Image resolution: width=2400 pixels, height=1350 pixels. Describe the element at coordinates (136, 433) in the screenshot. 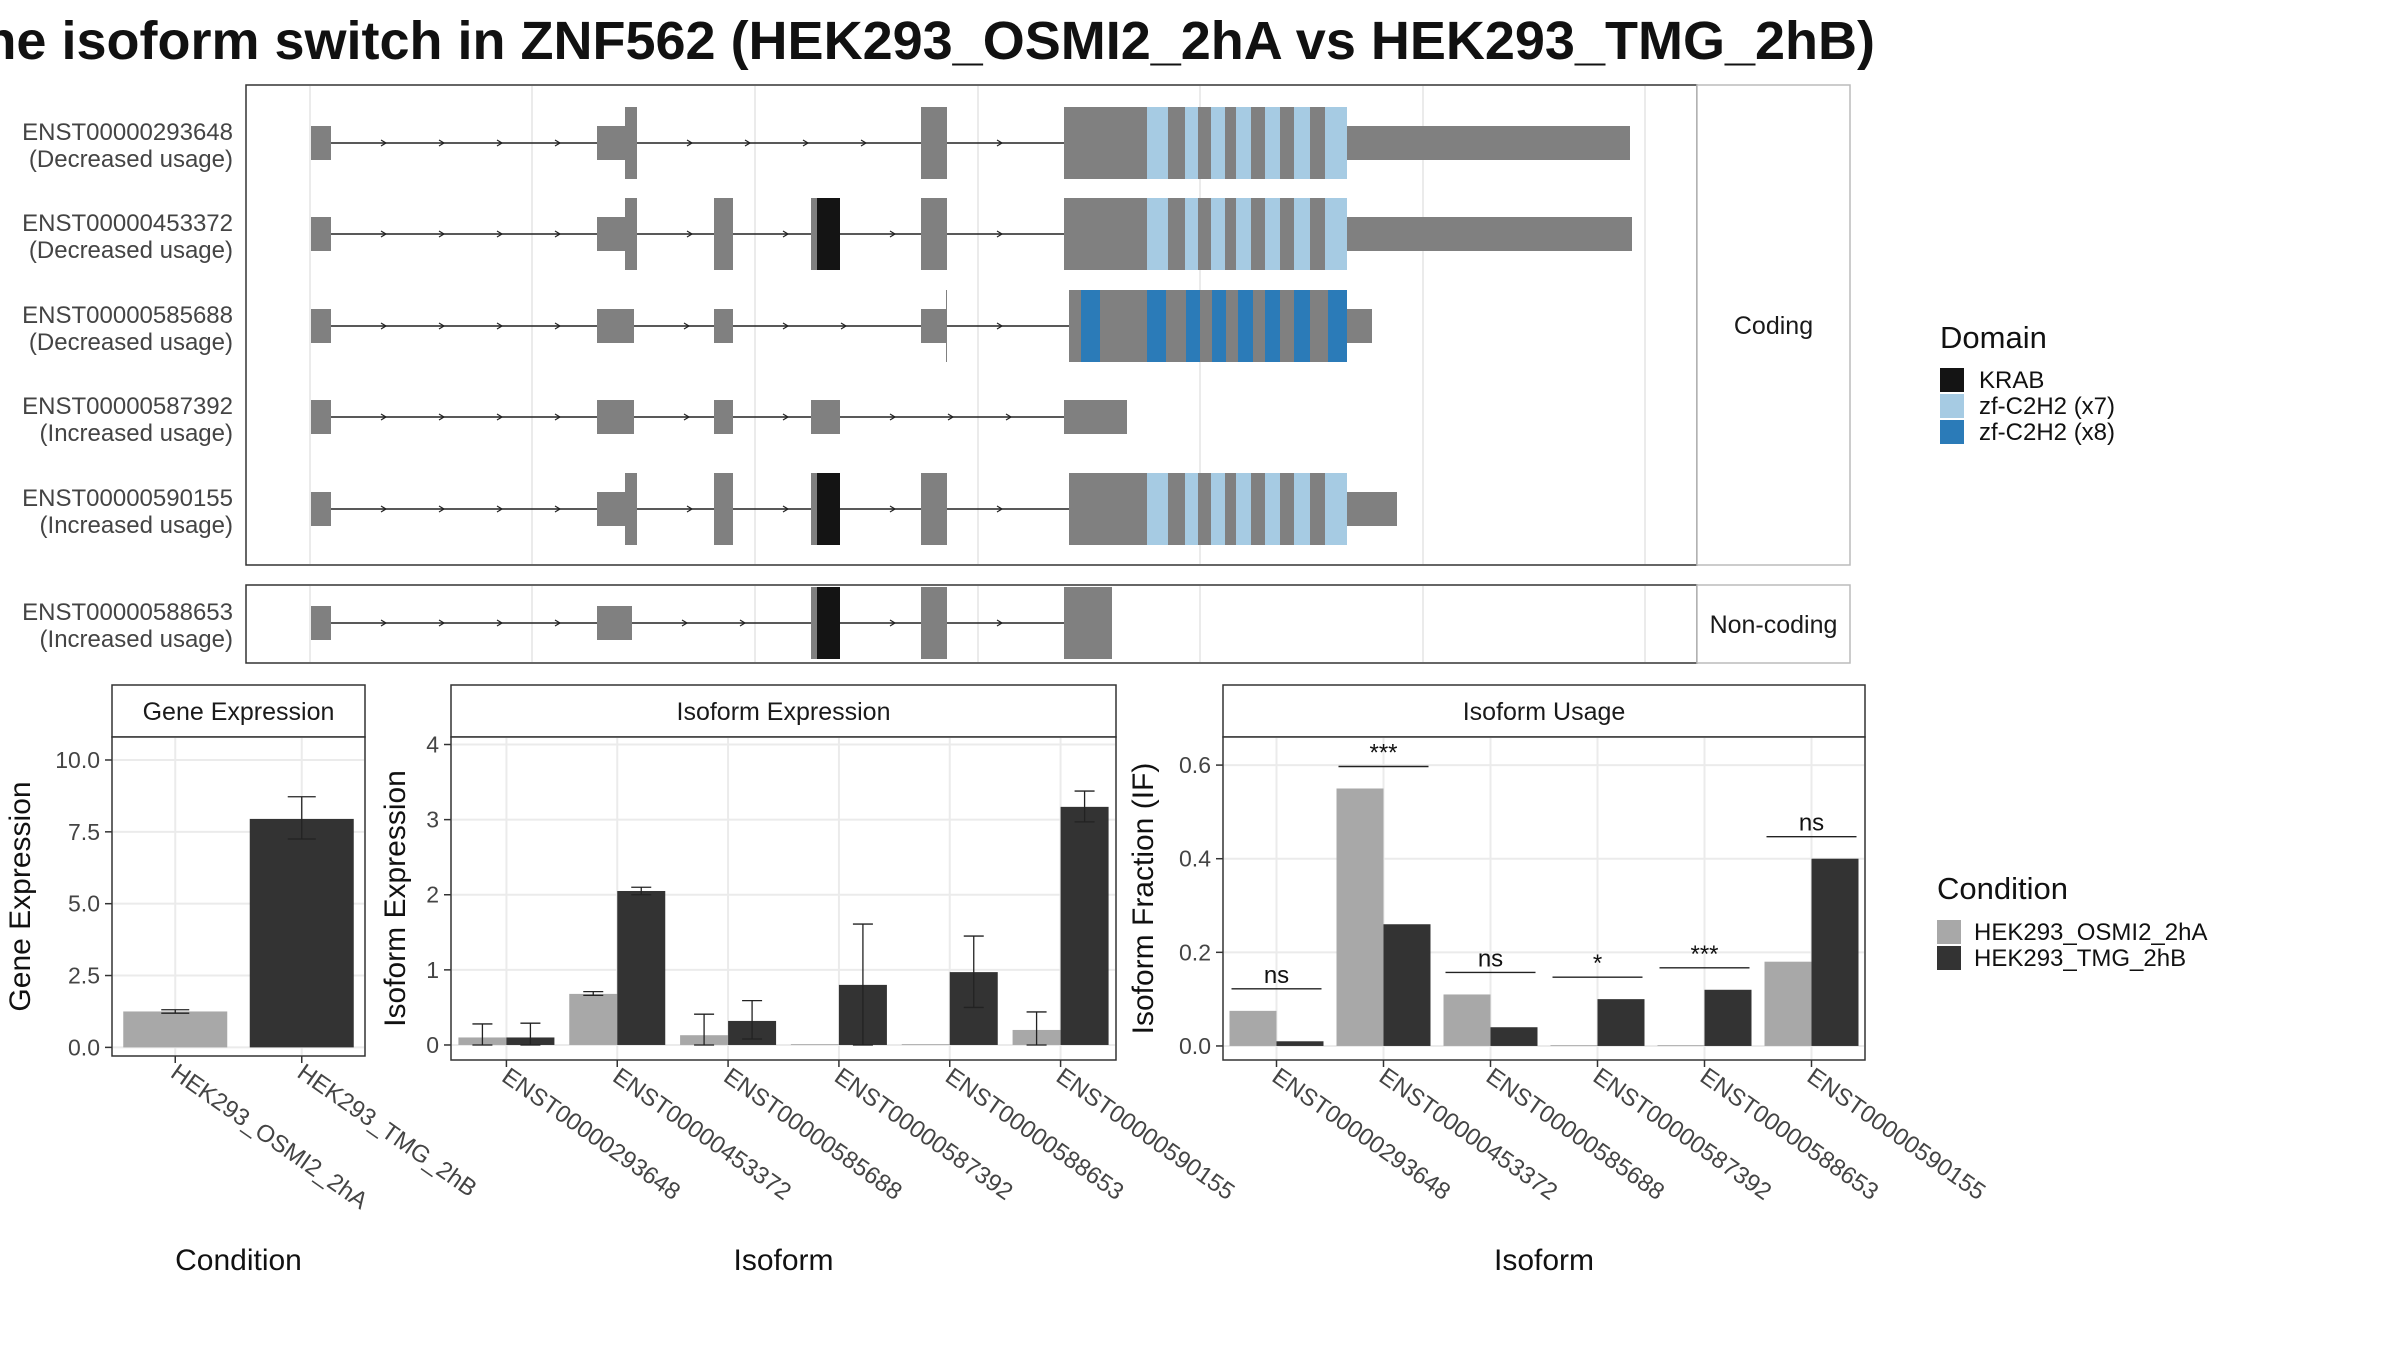

I see `isoform-usage-label: (Increased usage)` at that location.